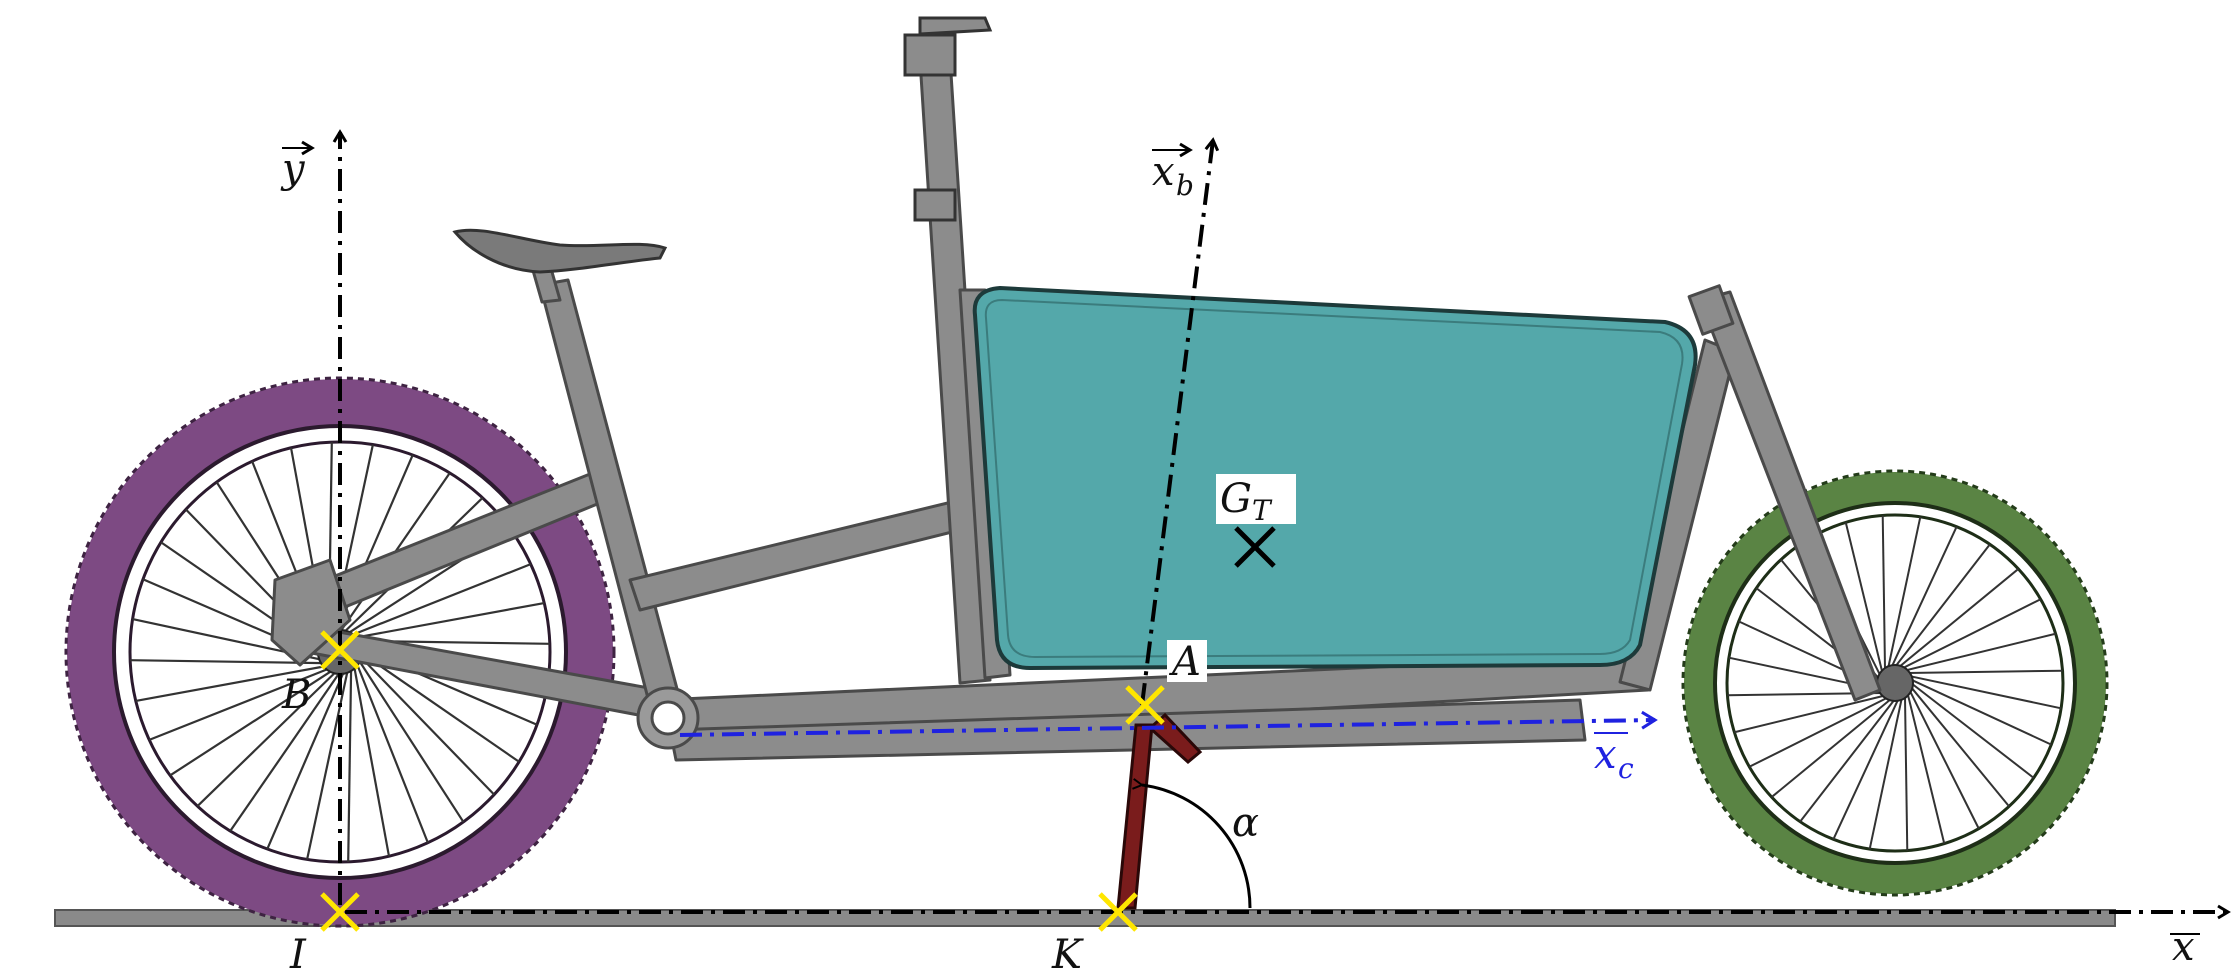  I want to click on svg-text: A, so click(1184, 662).